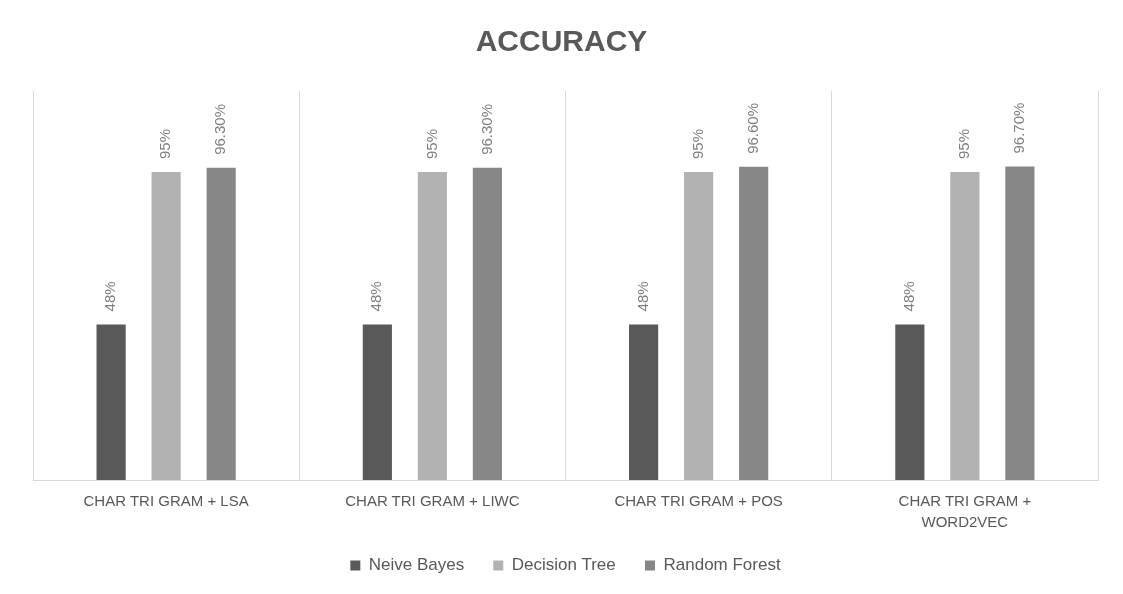 The height and width of the screenshot is (594, 1123). What do you see at coordinates (752, 128) in the screenshot?
I see `data-label: 96.60%` at bounding box center [752, 128].